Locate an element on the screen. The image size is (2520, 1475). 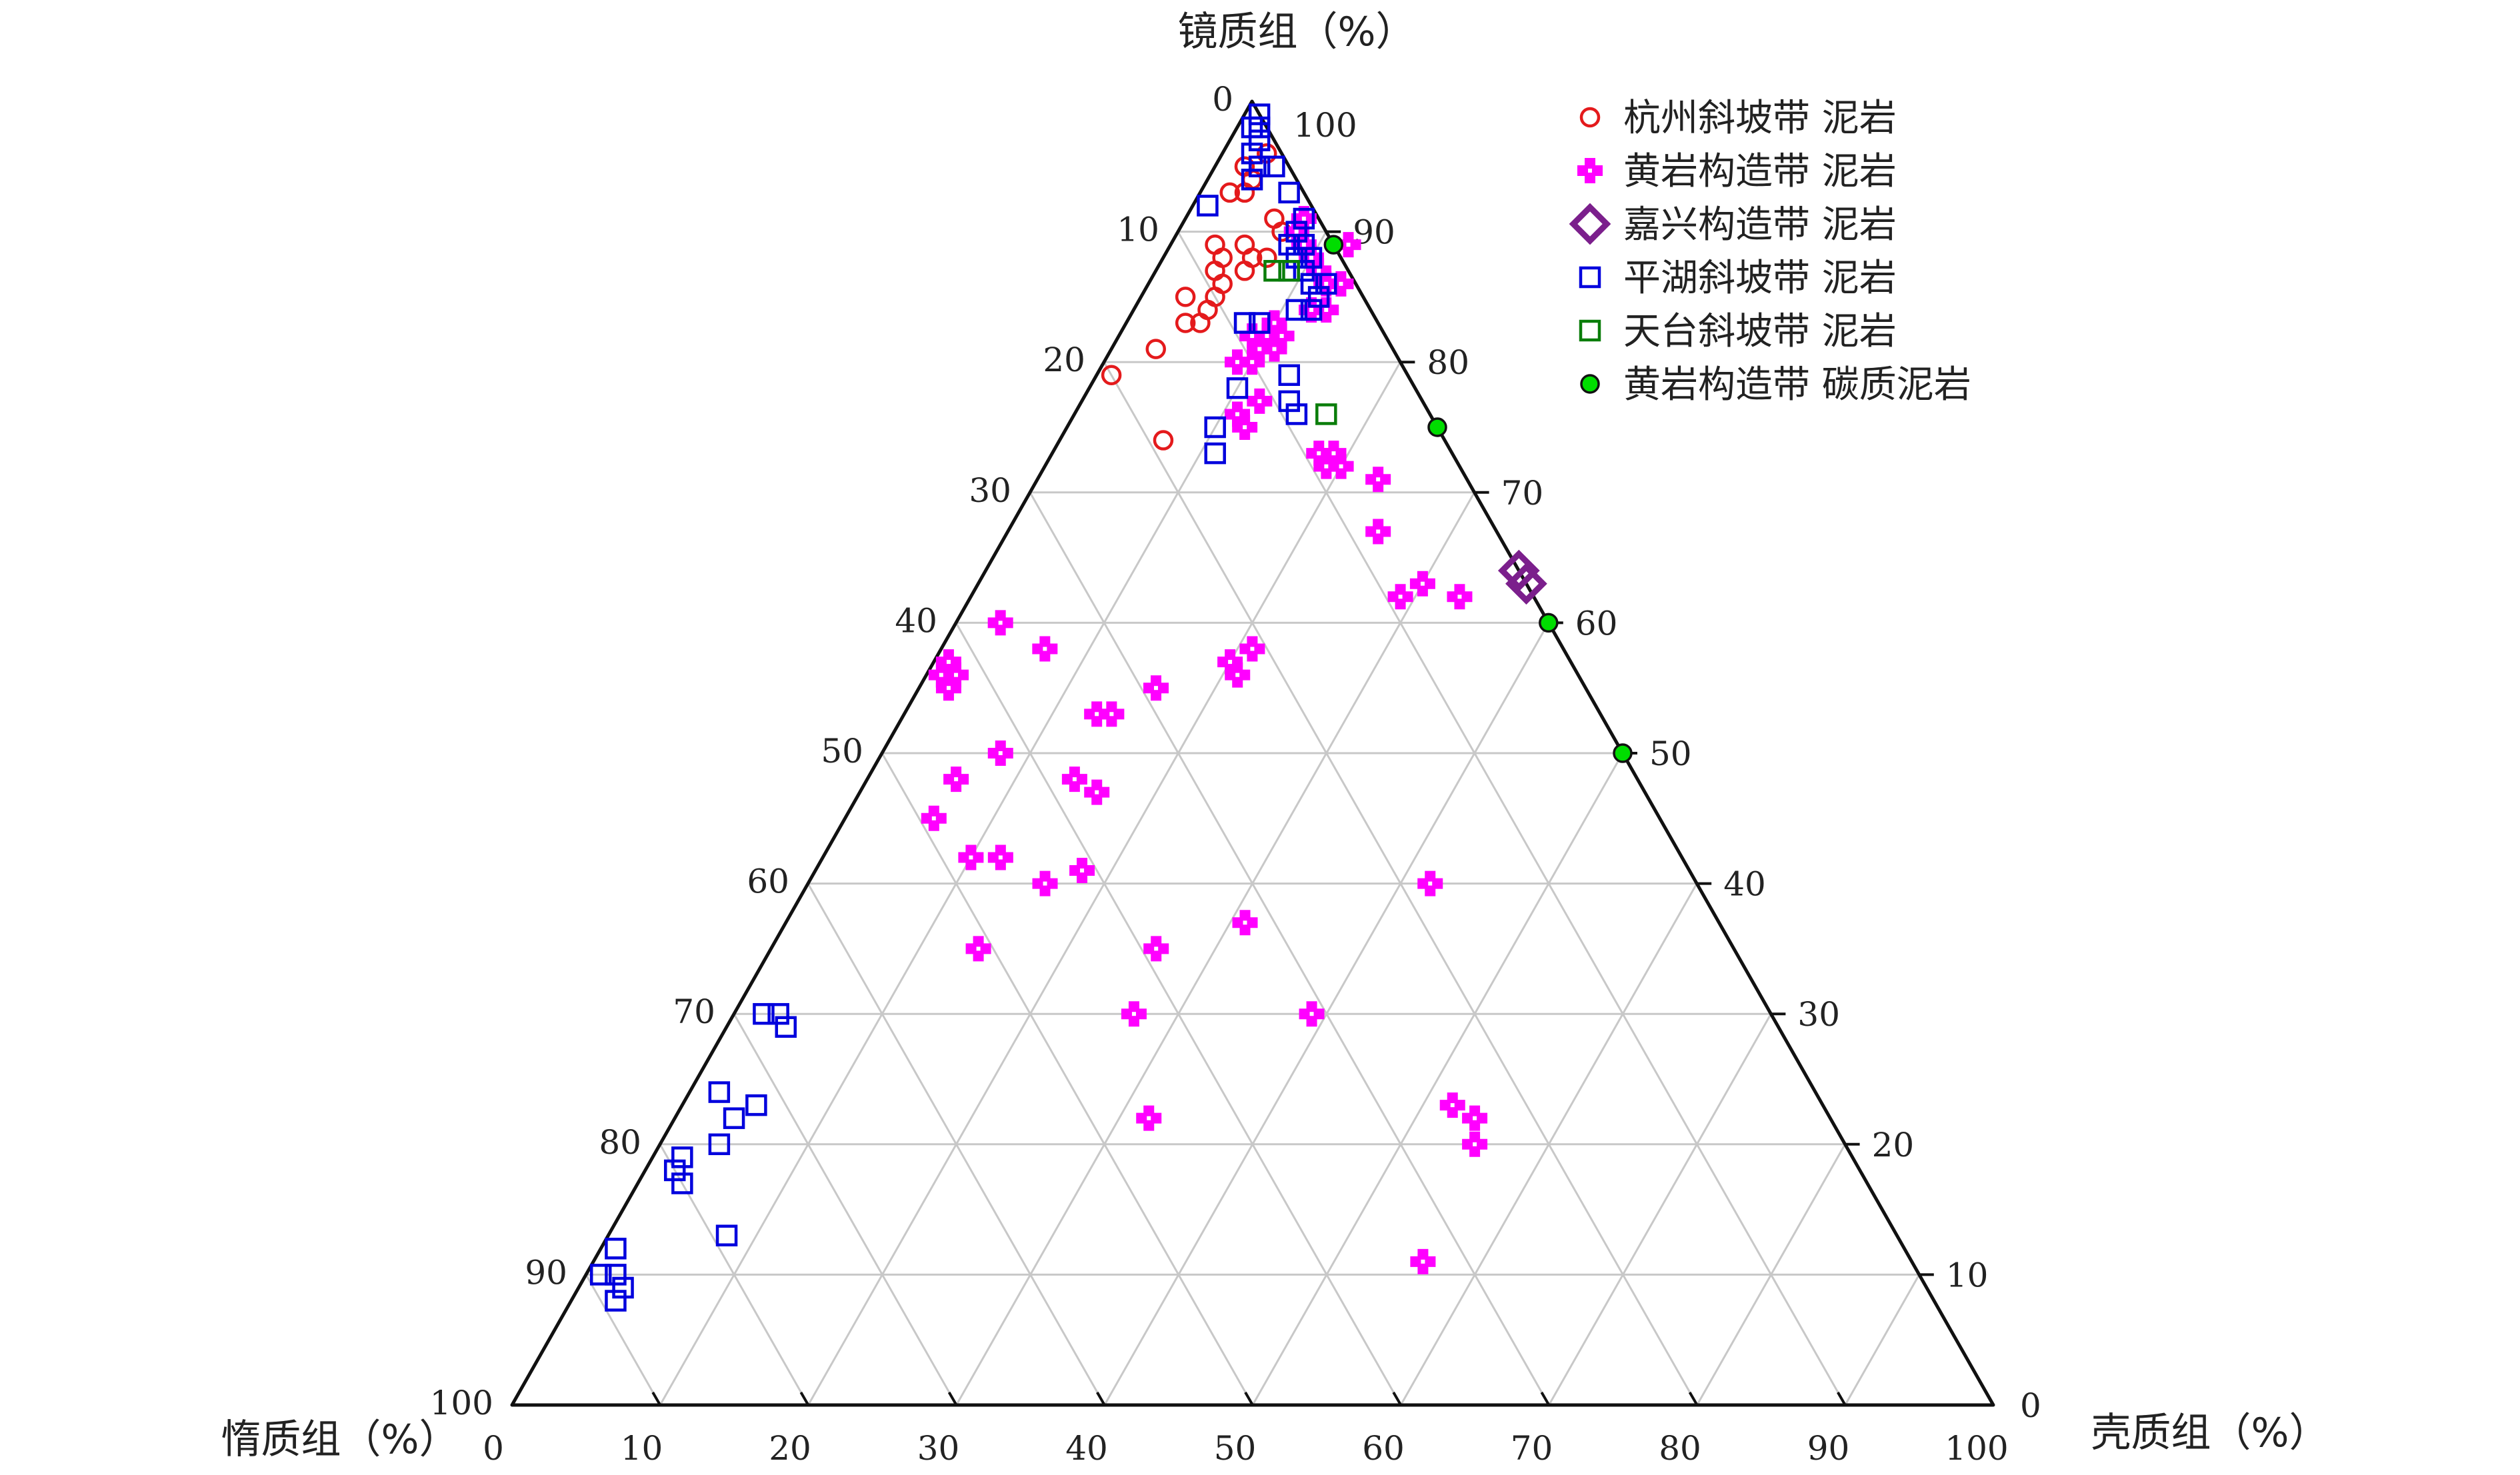
tick-label-bottom: 0 is located at coordinates (493, 1448).